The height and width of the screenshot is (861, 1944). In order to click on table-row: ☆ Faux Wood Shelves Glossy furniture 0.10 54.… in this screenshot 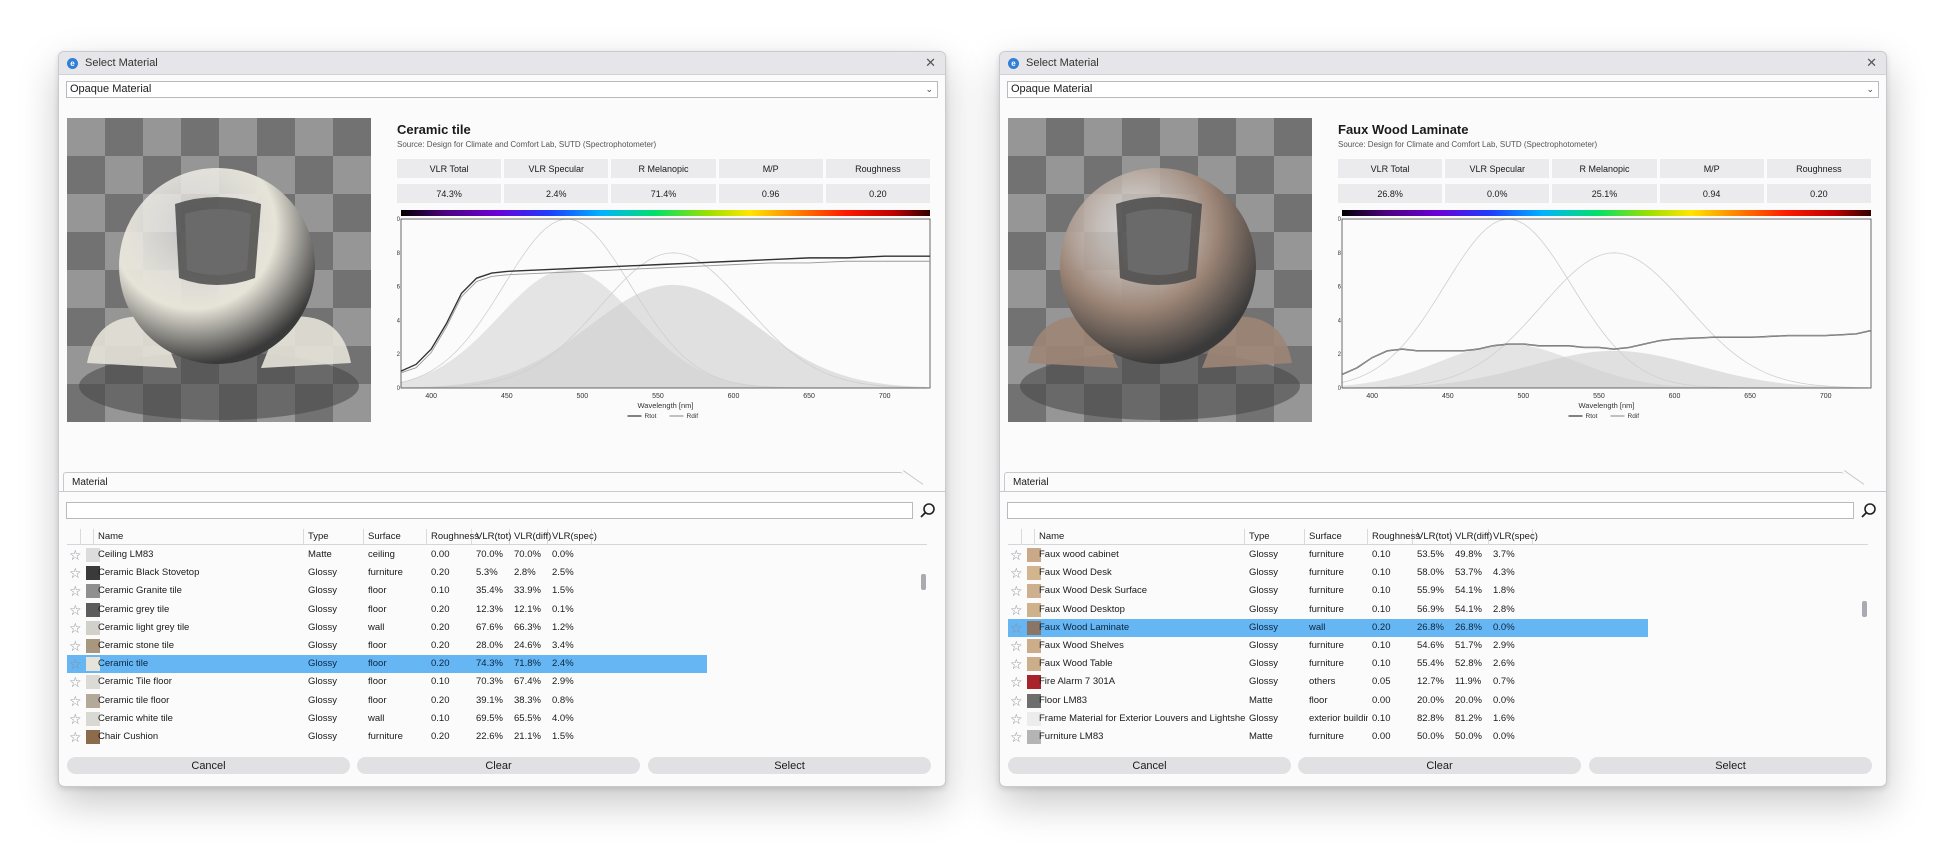, I will do `click(1328, 646)`.